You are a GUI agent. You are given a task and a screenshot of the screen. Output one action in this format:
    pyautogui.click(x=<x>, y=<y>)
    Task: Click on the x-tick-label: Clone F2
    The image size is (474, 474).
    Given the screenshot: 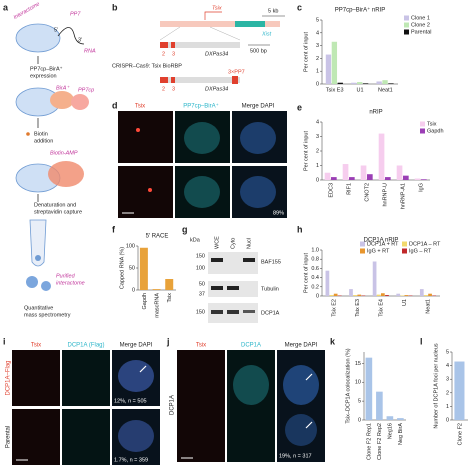 What is the action you would take?
    pyautogui.click(x=460, y=434)
    